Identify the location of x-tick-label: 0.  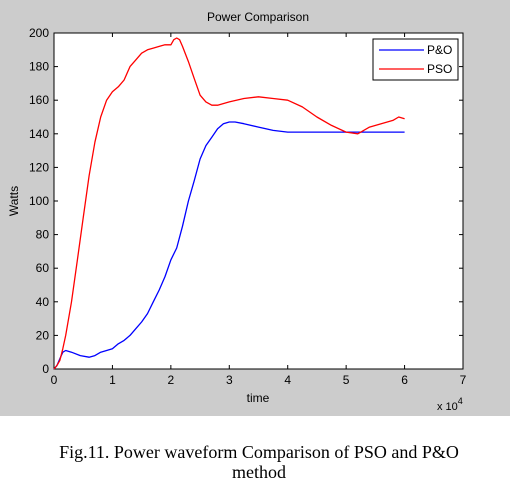
(54, 380).